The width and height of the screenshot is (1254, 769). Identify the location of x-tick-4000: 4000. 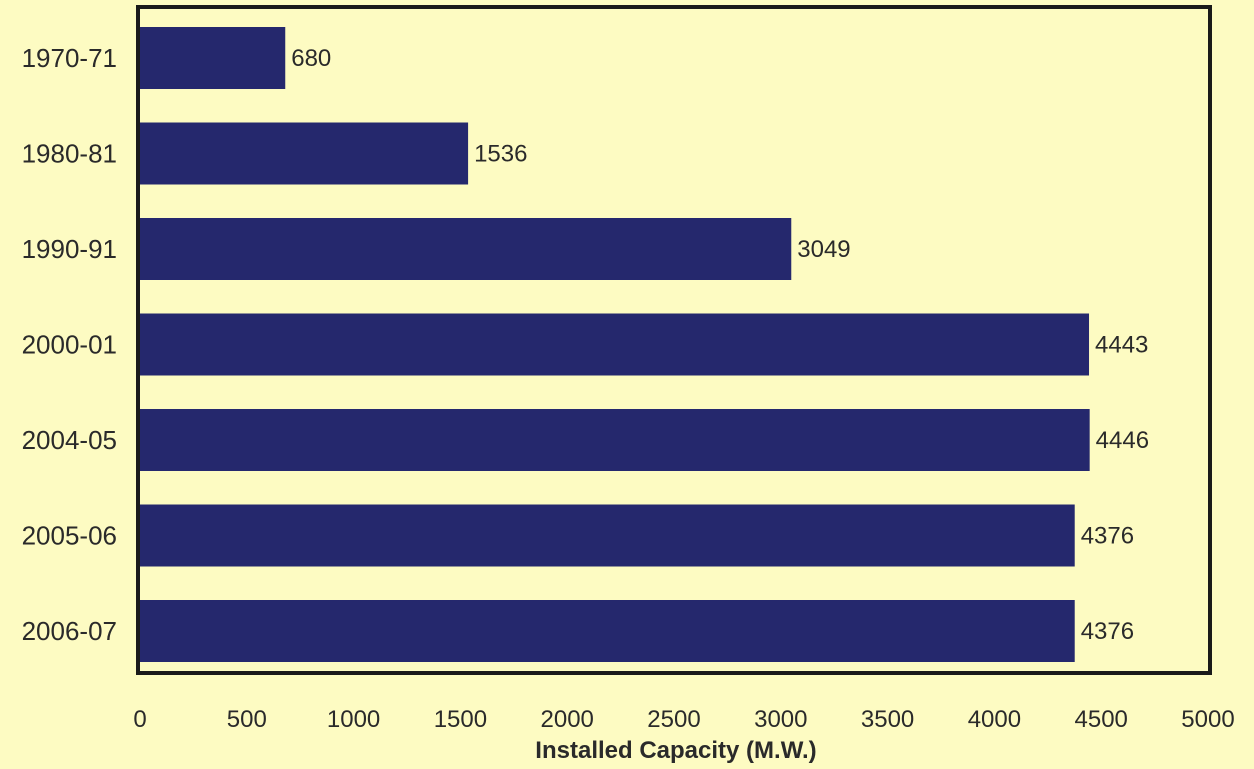
(994, 719).